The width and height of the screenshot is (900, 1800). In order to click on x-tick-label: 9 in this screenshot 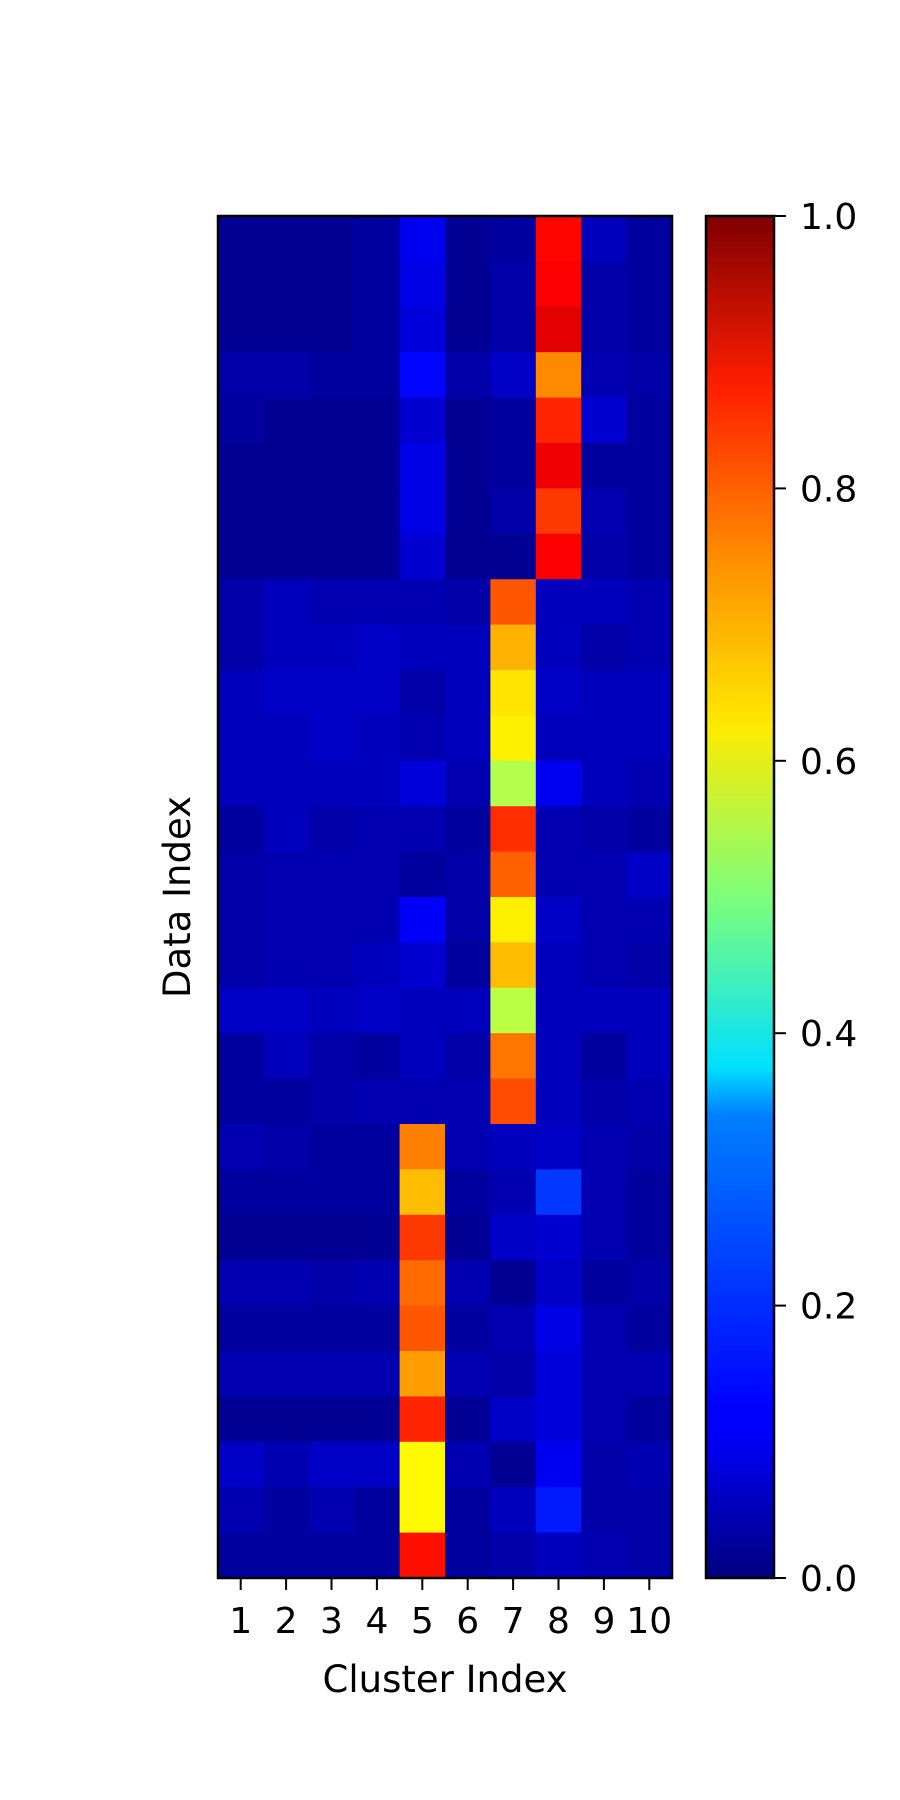, I will do `click(603, 1621)`.